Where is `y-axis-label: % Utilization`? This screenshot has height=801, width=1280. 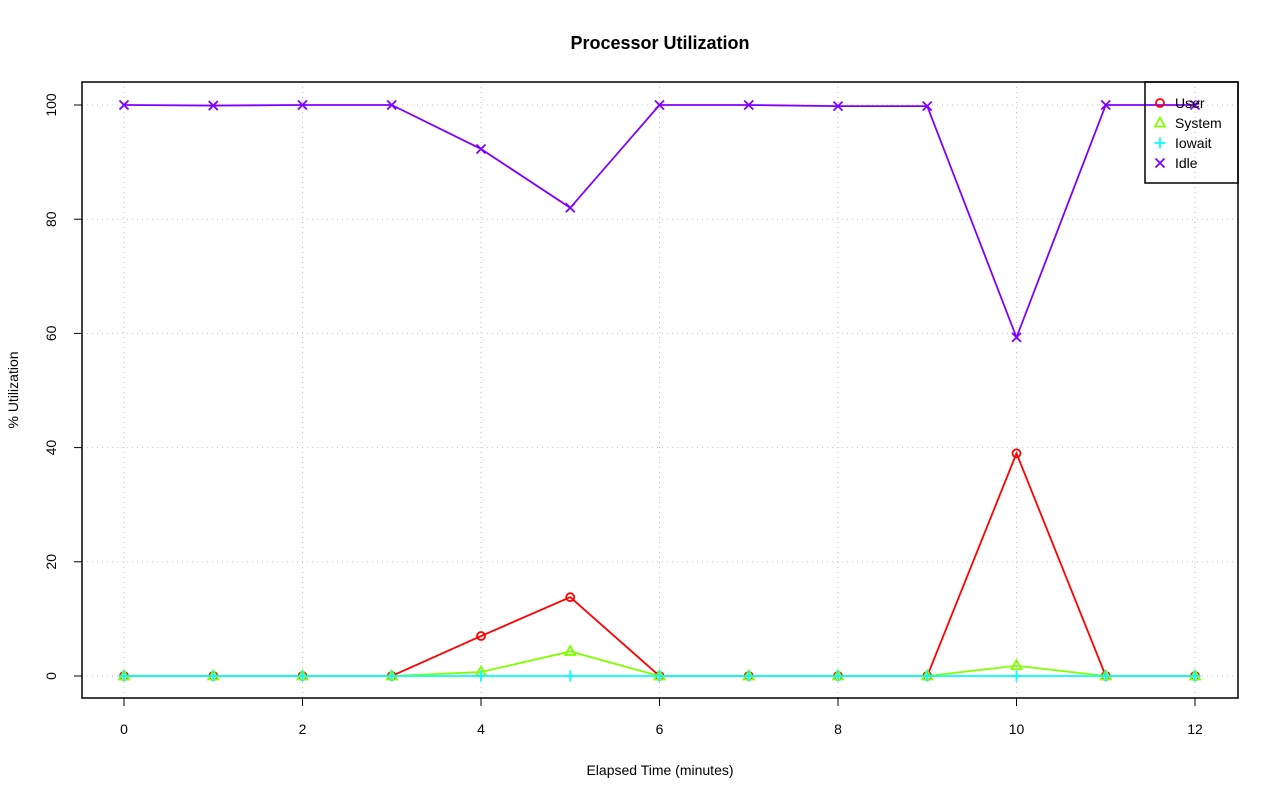
y-axis-label: % Utilization is located at coordinates (13, 389).